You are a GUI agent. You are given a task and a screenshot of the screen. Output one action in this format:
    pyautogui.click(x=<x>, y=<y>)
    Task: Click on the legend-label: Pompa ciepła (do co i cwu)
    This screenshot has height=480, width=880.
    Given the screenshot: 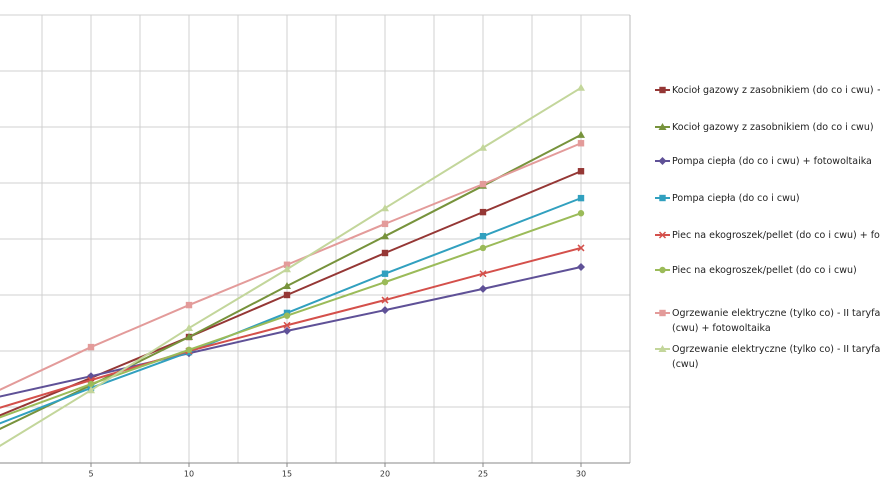 What is the action you would take?
    pyautogui.click(x=736, y=198)
    